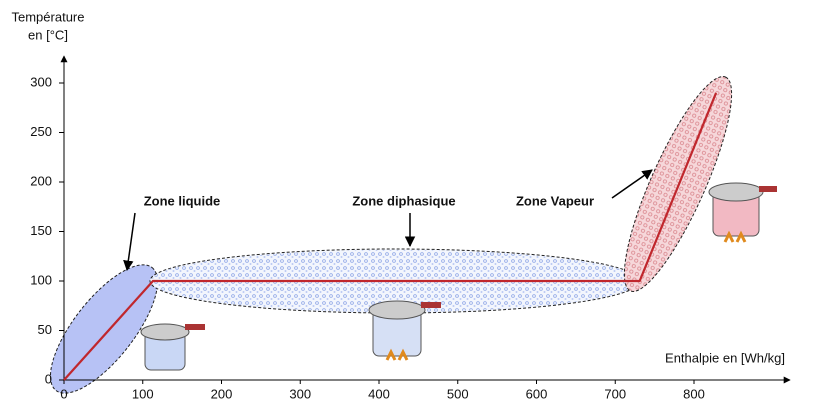  What do you see at coordinates (537, 393) in the screenshot?
I see `x-tick-label: 600` at bounding box center [537, 393].